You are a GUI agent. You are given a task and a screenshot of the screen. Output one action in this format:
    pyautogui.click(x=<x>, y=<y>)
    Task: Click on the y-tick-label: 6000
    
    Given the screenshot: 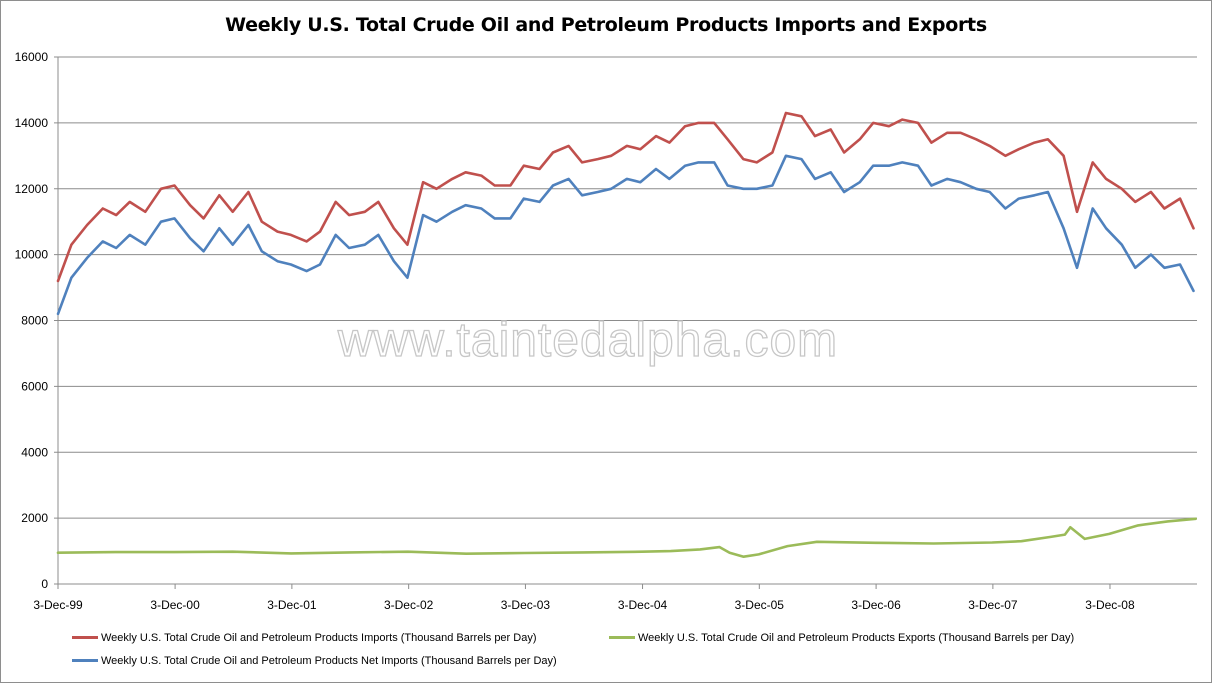 What is the action you would take?
    pyautogui.click(x=34, y=386)
    